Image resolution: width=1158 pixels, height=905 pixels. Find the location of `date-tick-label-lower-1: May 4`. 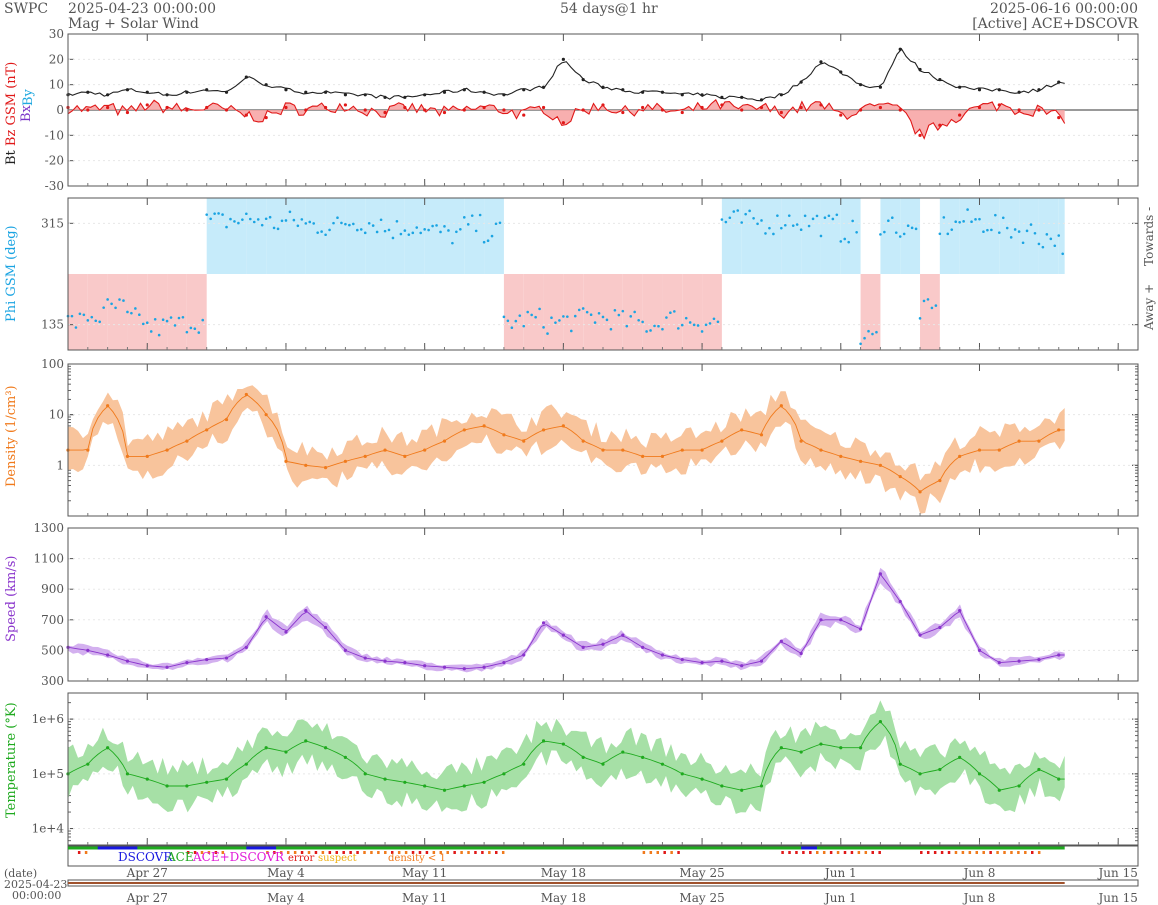

date-tick-label-lower-1: May 4 is located at coordinates (286, 898).